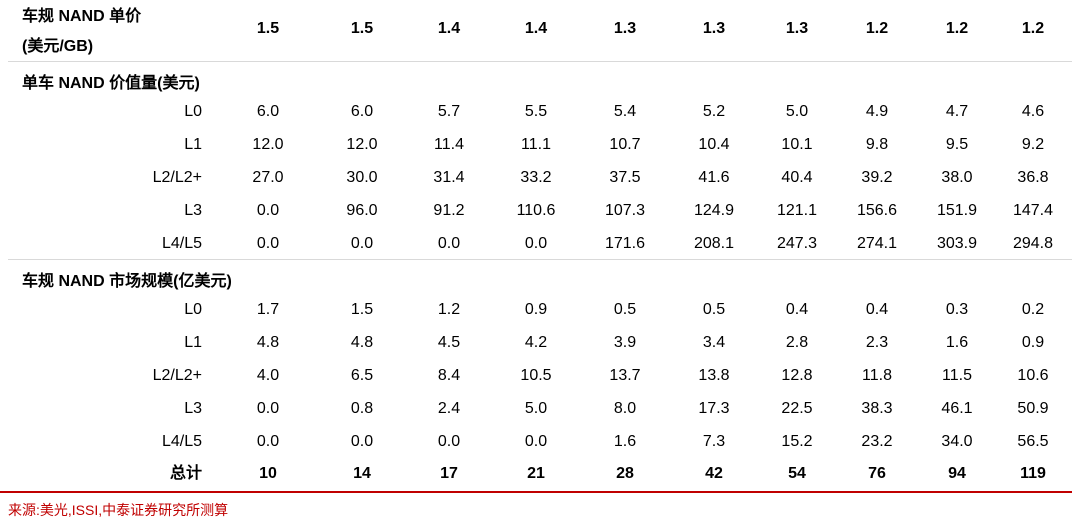  What do you see at coordinates (714, 342) in the screenshot?
I see `table-cell: 3.4` at bounding box center [714, 342].